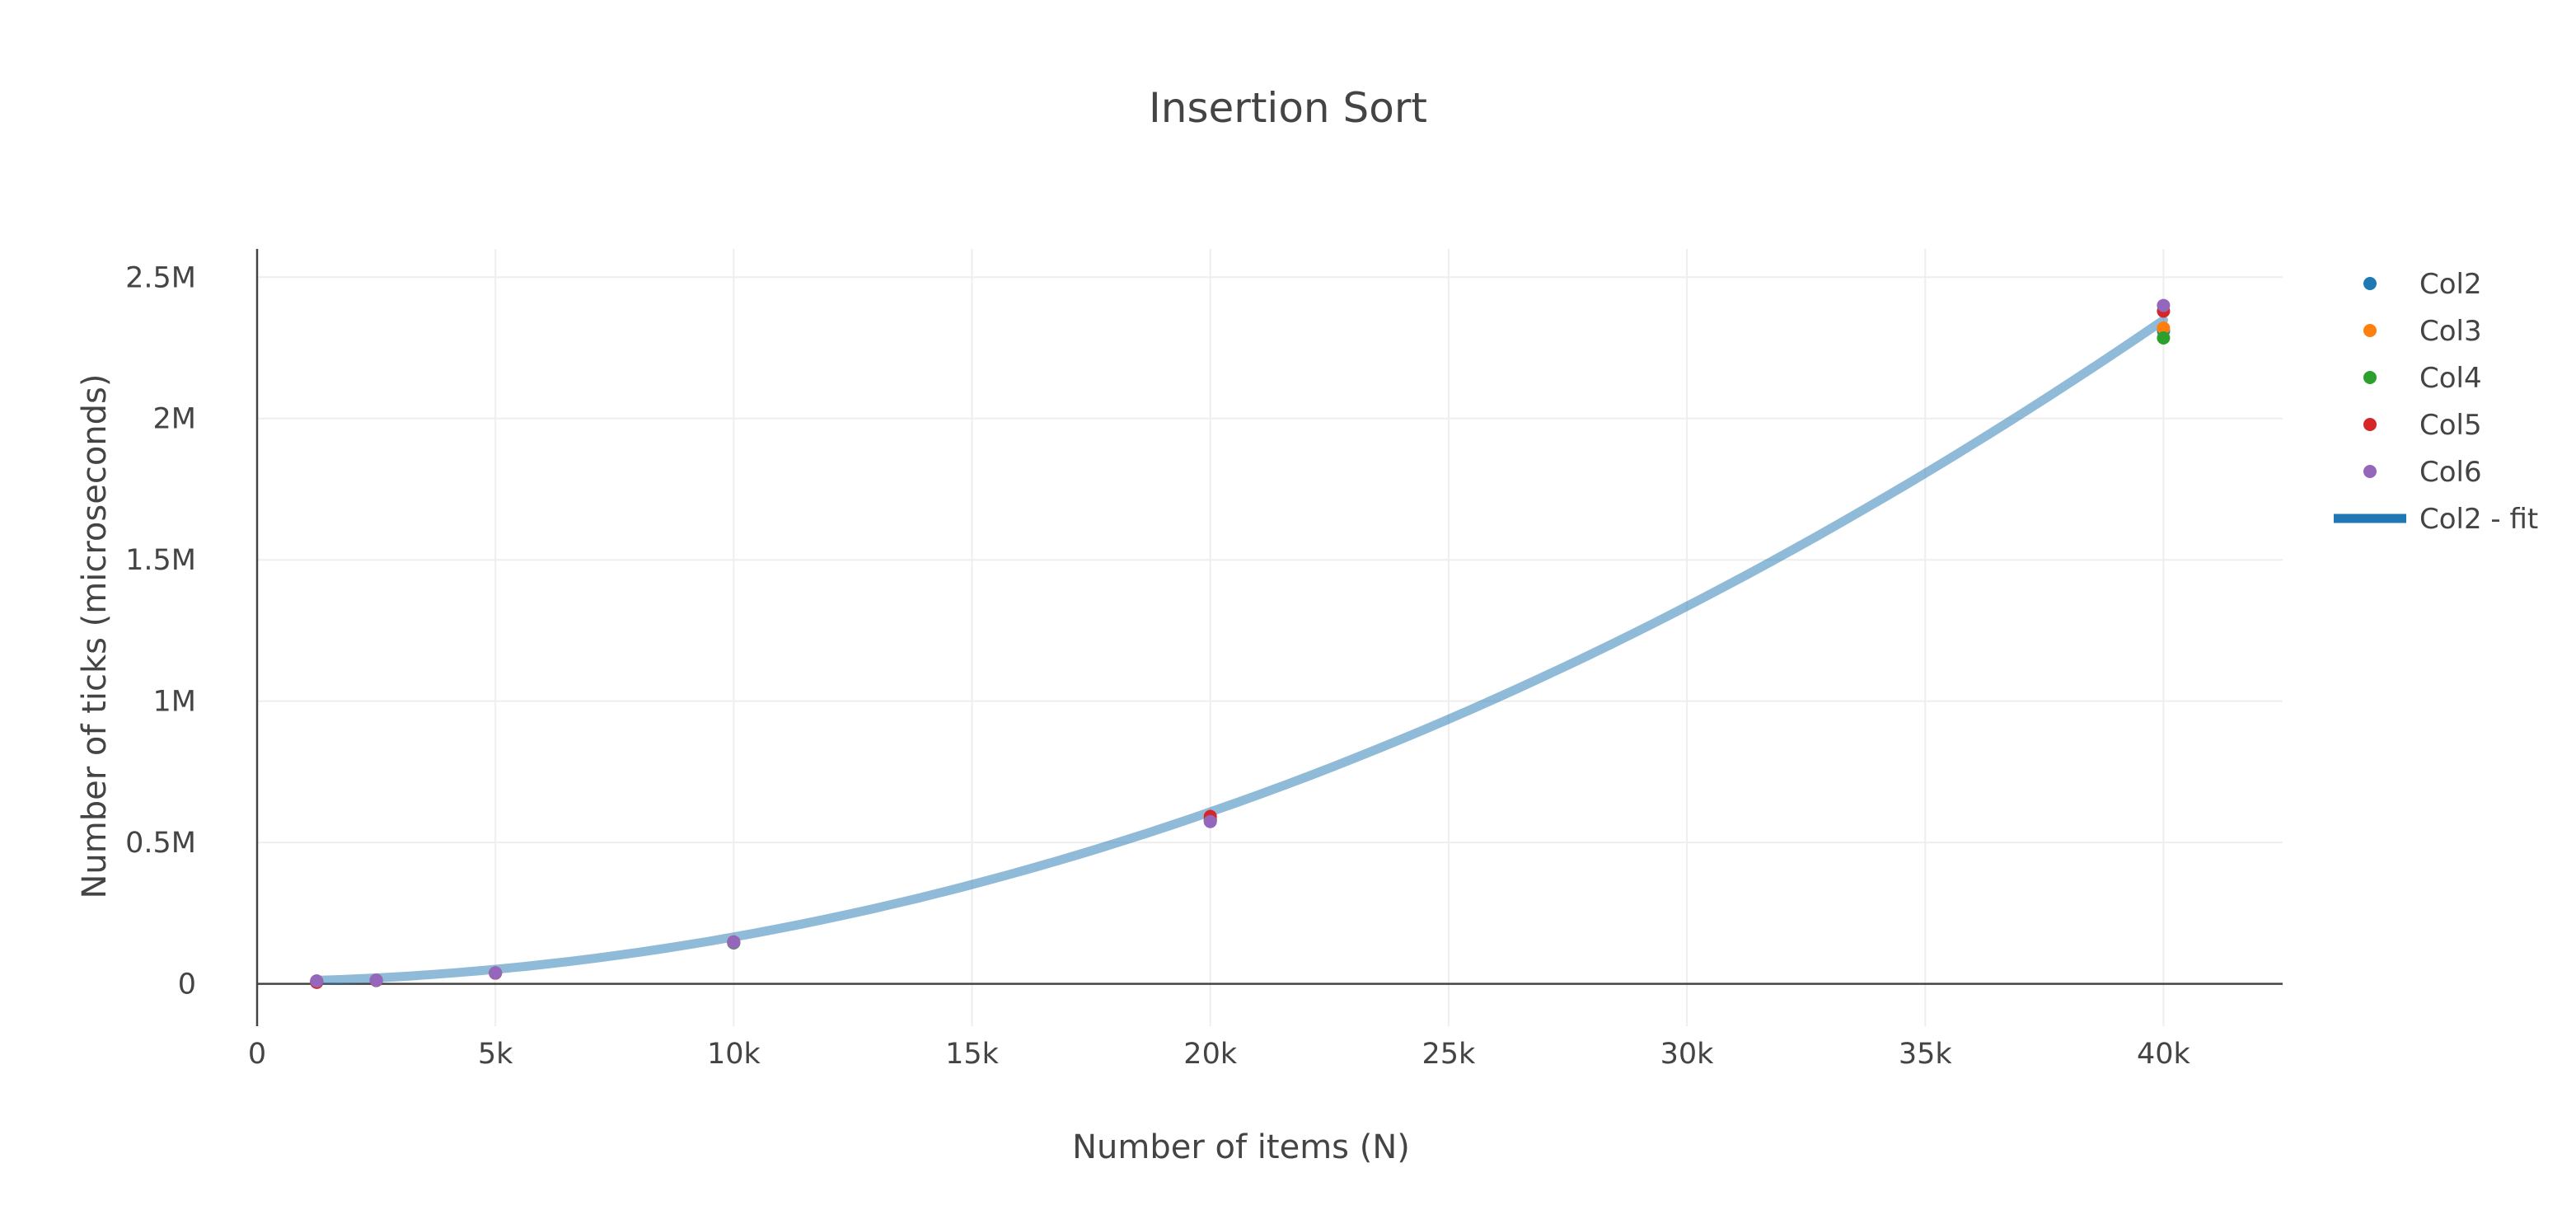 This screenshot has width=2576, height=1224. I want to click on legend-marker-col6, so click(2370, 471).